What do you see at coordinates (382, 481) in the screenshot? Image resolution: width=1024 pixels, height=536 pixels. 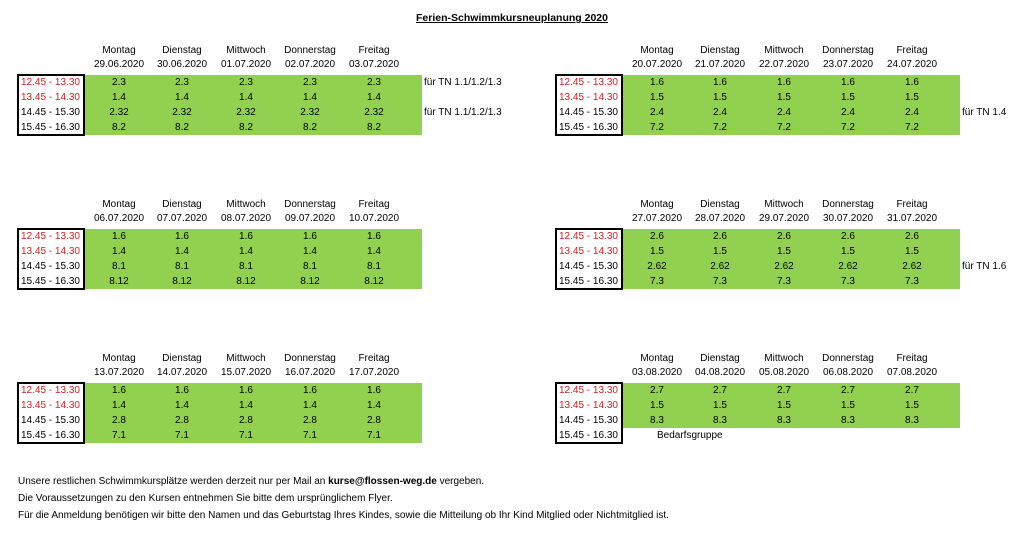 I see `email-link: kurse@flossen-weg.de` at bounding box center [382, 481].